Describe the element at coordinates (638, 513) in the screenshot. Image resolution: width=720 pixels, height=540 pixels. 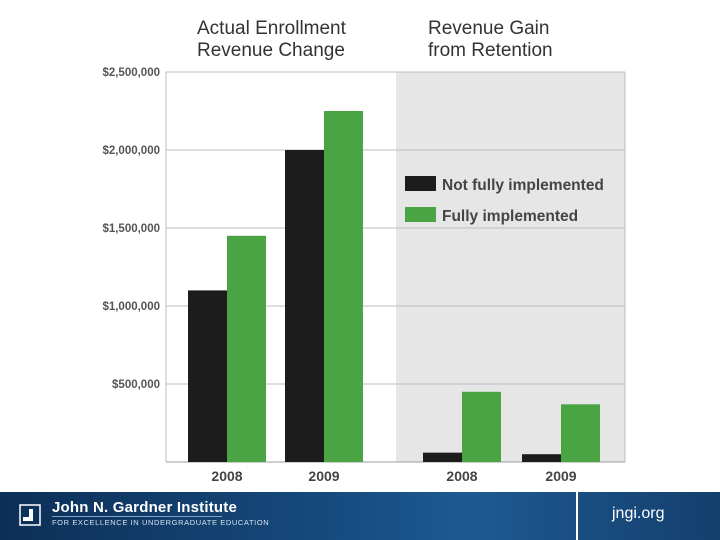
I see `site-url-link: jngi.org` at that location.